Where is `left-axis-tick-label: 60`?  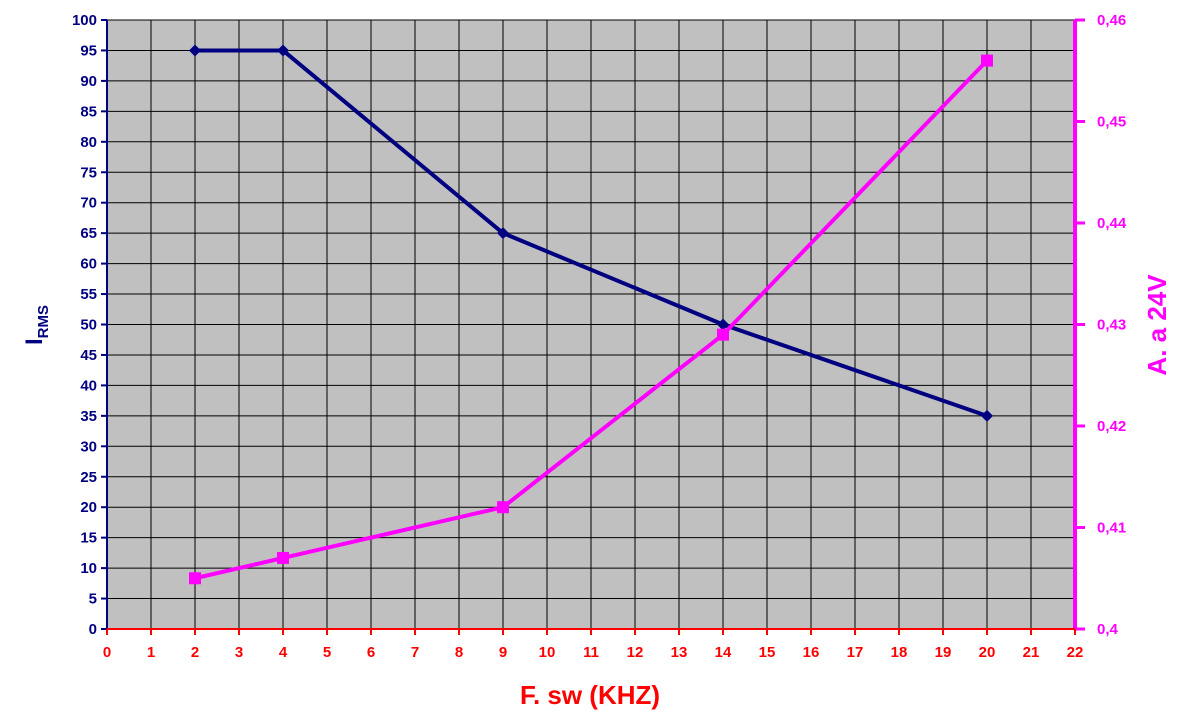 left-axis-tick-label: 60 is located at coordinates (88, 264).